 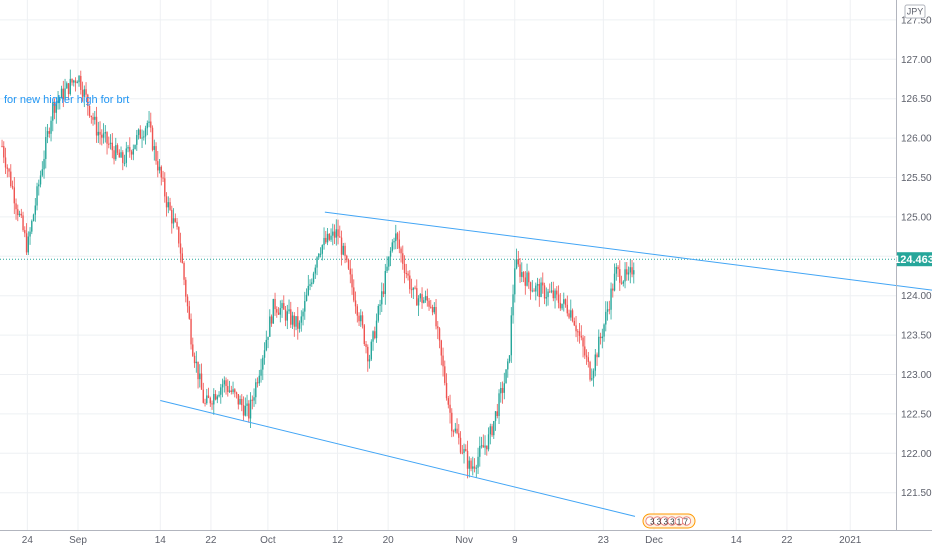 I want to click on time-tick-label: 24, so click(x=28, y=540).